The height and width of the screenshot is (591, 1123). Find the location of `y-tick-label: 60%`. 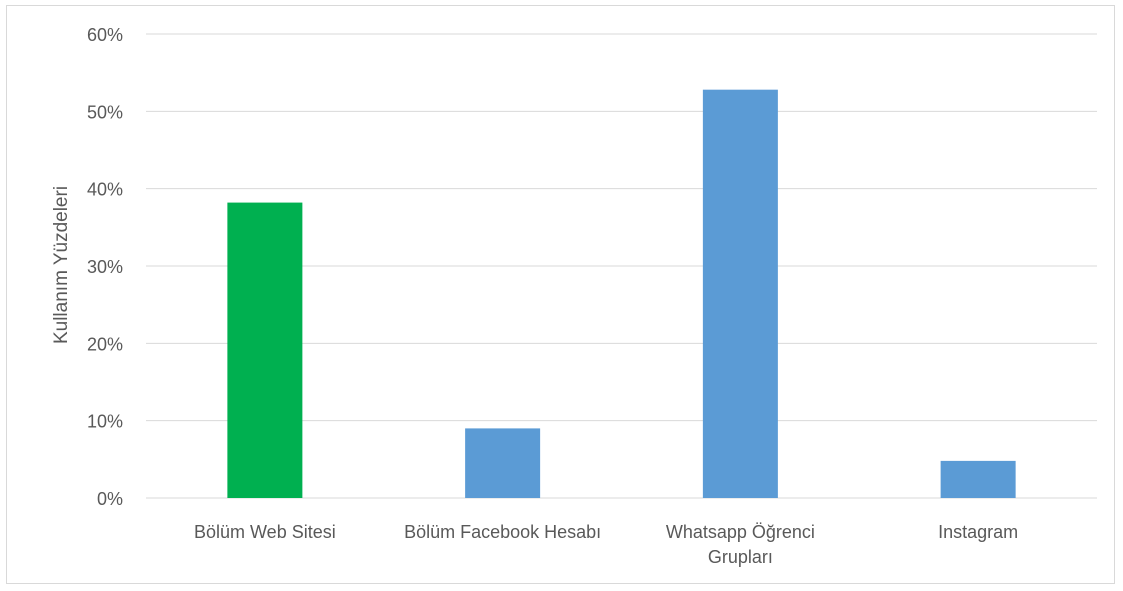

y-tick-label: 60% is located at coordinates (105, 35).